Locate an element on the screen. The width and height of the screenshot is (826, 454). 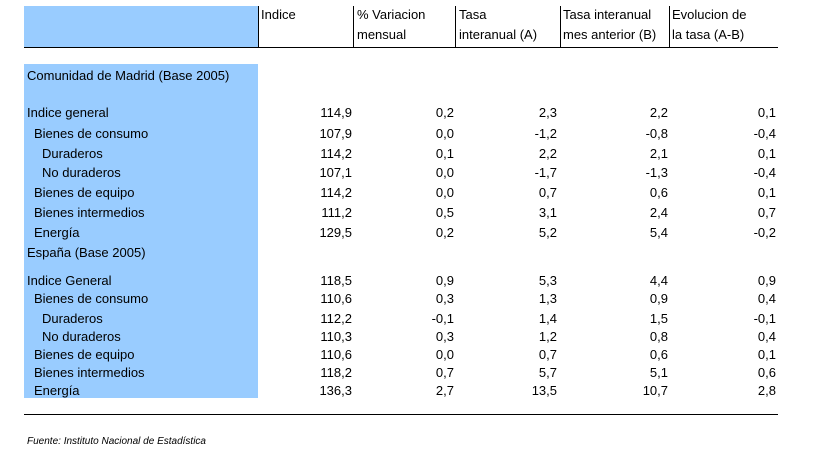
cell-tasa-anterior: 2,1 is located at coordinates (658, 153).